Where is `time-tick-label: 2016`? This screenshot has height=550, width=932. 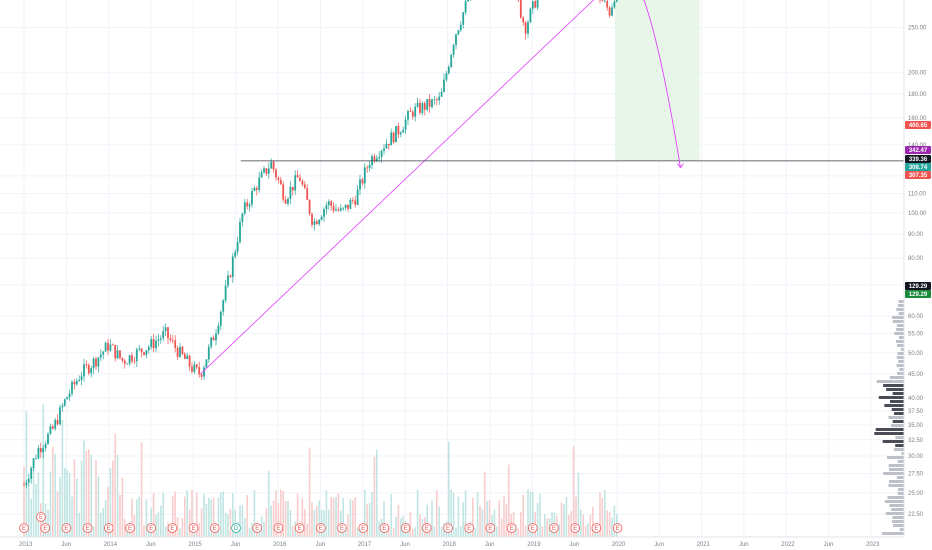
time-tick-label: 2016 is located at coordinates (280, 545).